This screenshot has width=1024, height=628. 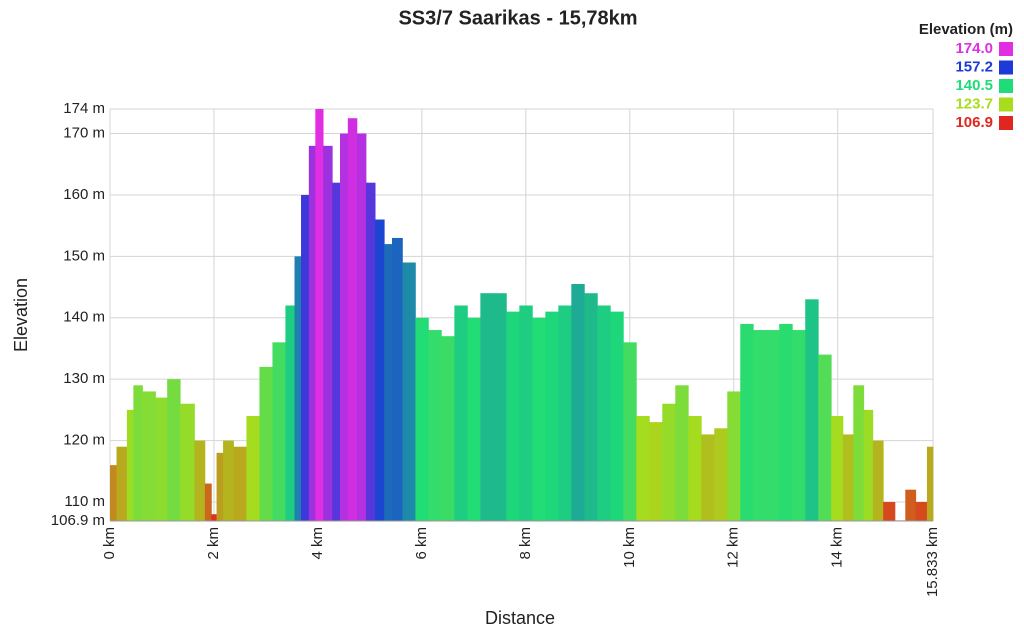 What do you see at coordinates (974, 103) in the screenshot?
I see `legend-label: 123.7` at bounding box center [974, 103].